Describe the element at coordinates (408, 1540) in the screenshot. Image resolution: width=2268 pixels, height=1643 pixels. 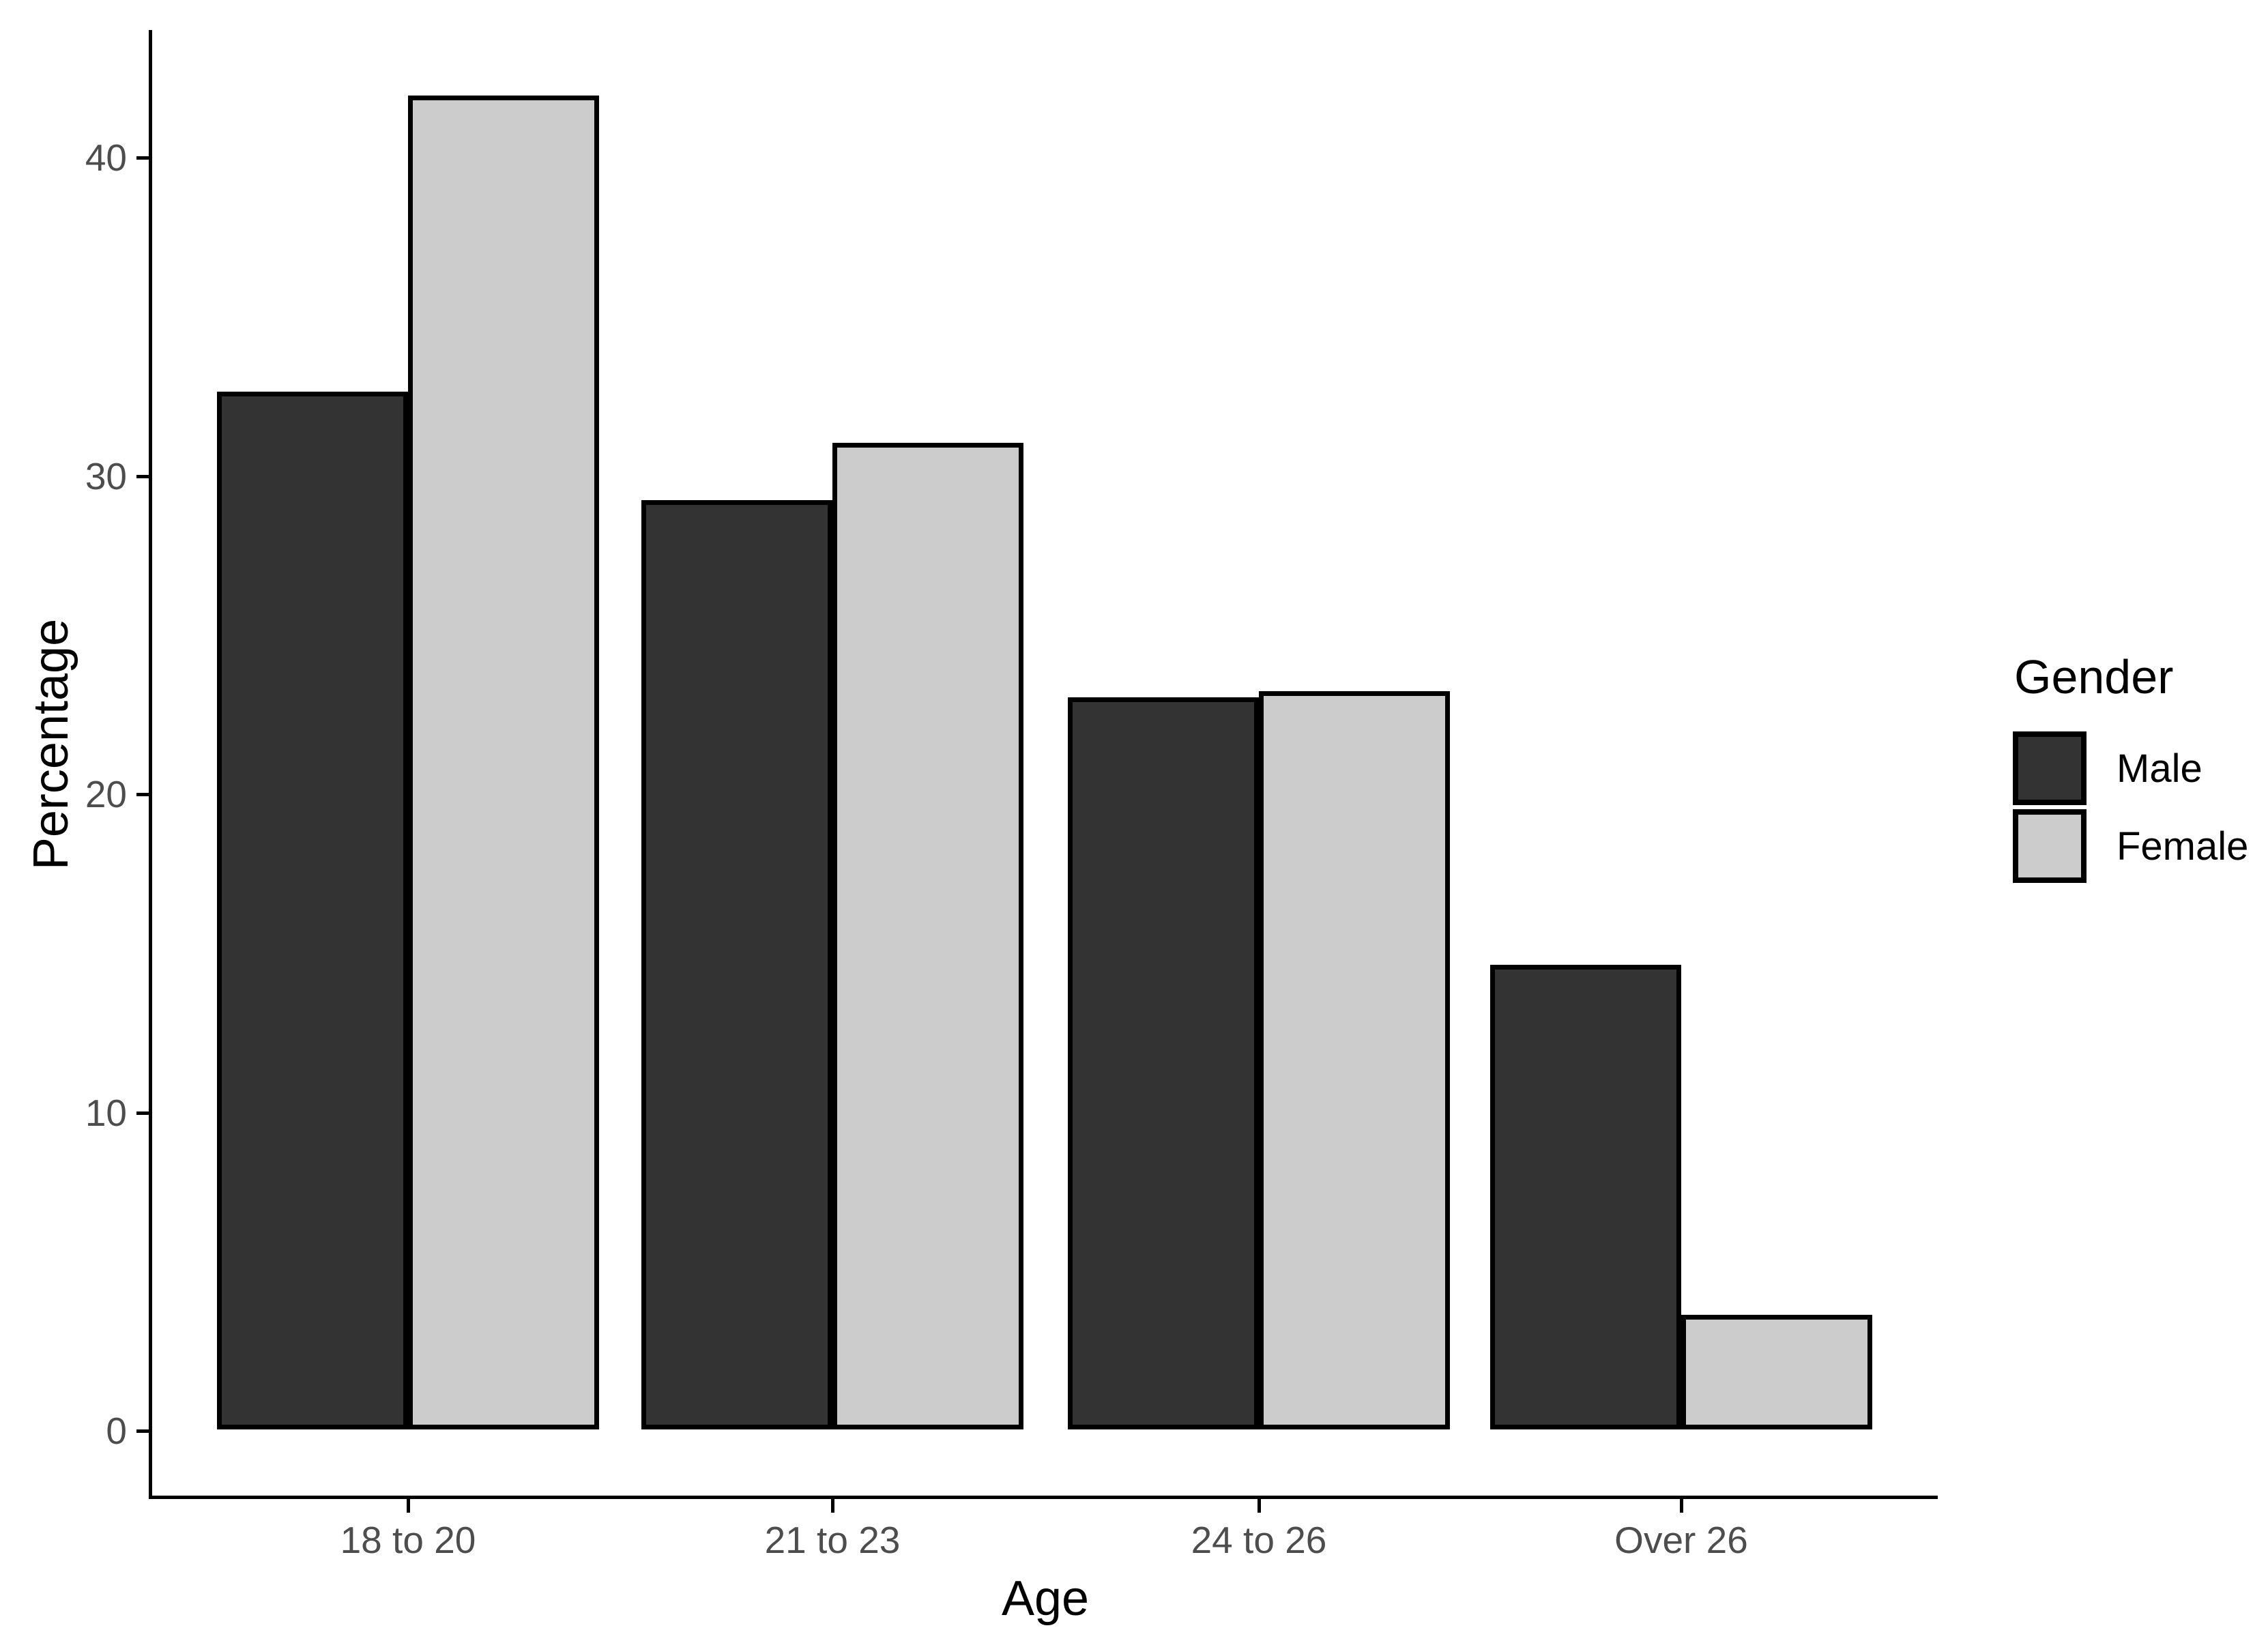
I see `x-tick-label-18-to-20: 18 to 20` at that location.